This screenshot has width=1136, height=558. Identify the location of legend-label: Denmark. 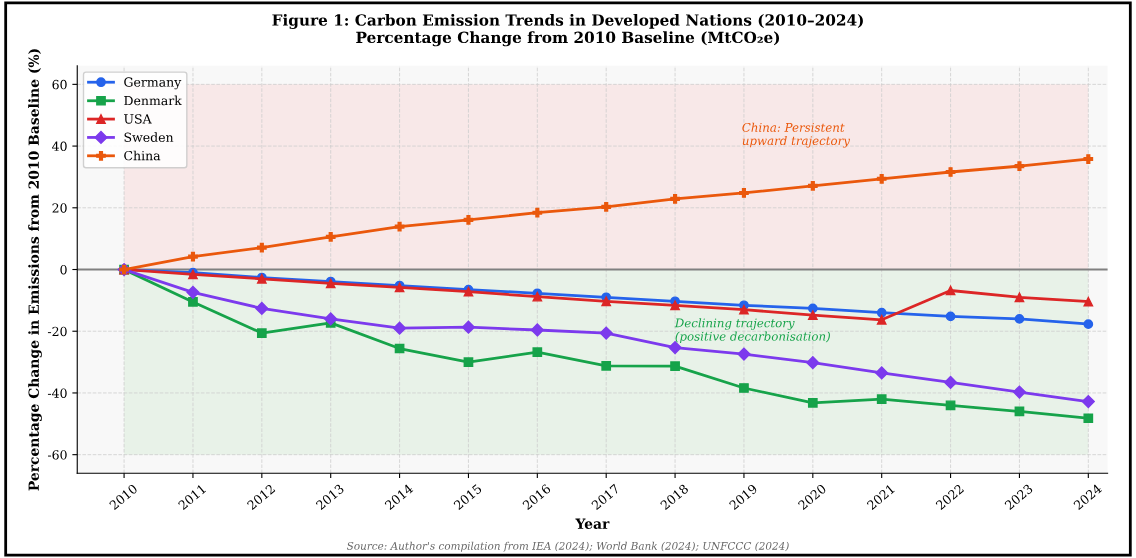
(153, 100).